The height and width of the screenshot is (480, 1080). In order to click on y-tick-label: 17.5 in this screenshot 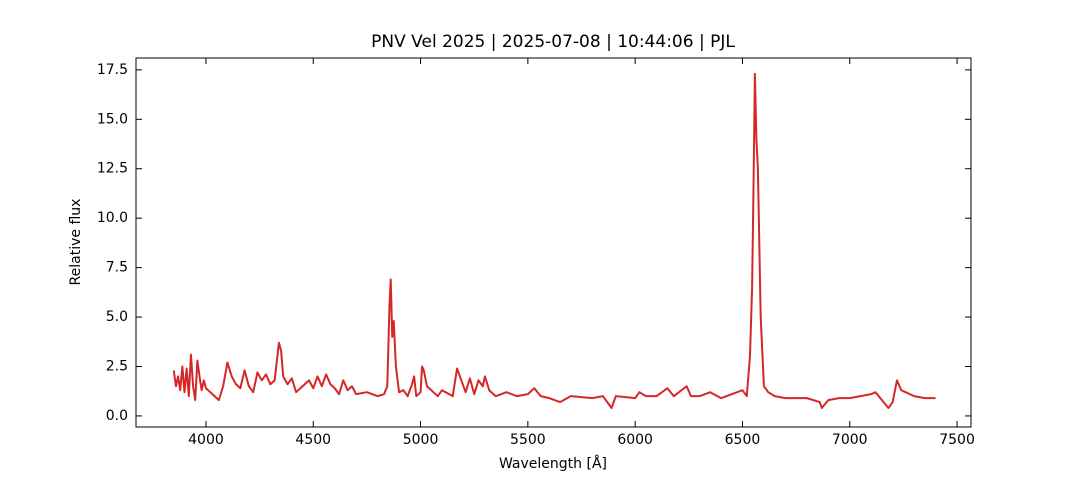, I will do `click(112, 70)`.